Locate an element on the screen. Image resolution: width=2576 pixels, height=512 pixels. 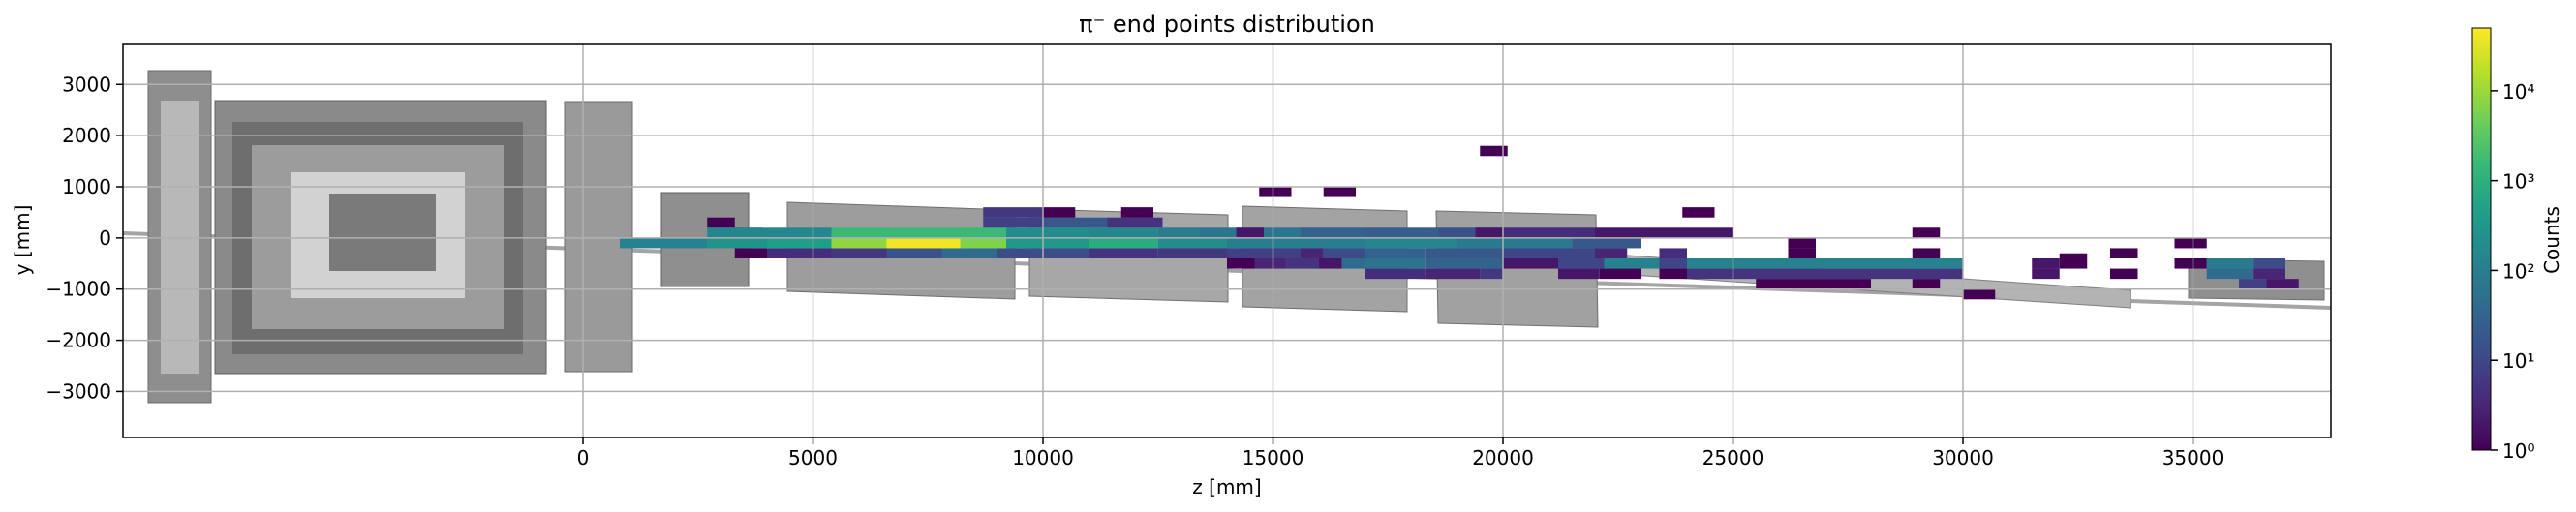
x-tick-label: 30000 is located at coordinates (1963, 457).